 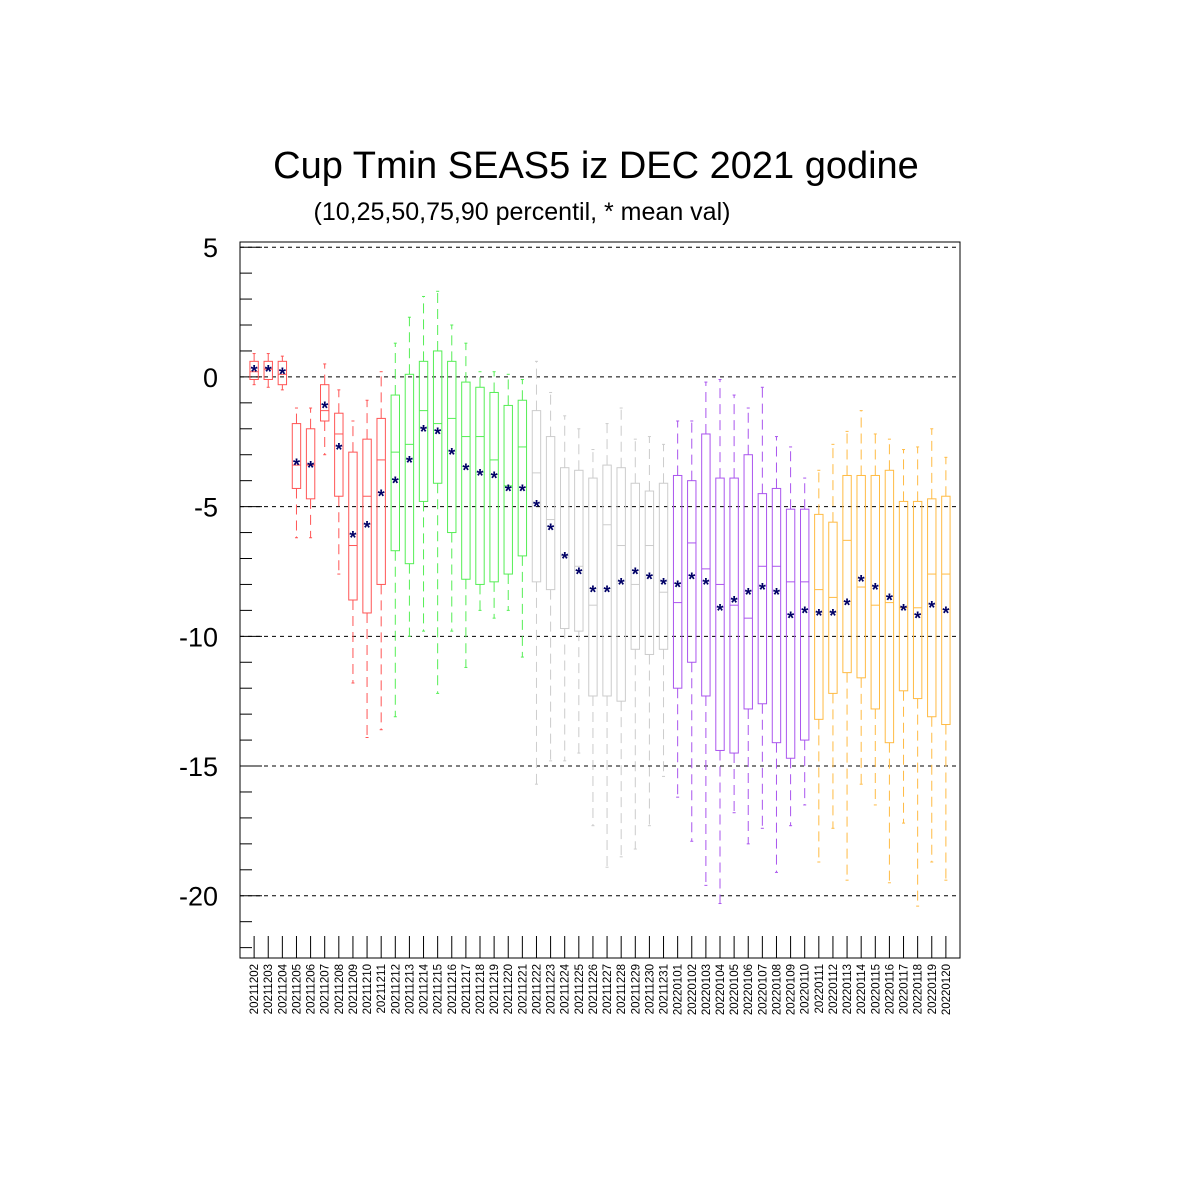 What do you see at coordinates (933, 989) in the screenshot?
I see `x-tick-label: 20220119` at bounding box center [933, 989].